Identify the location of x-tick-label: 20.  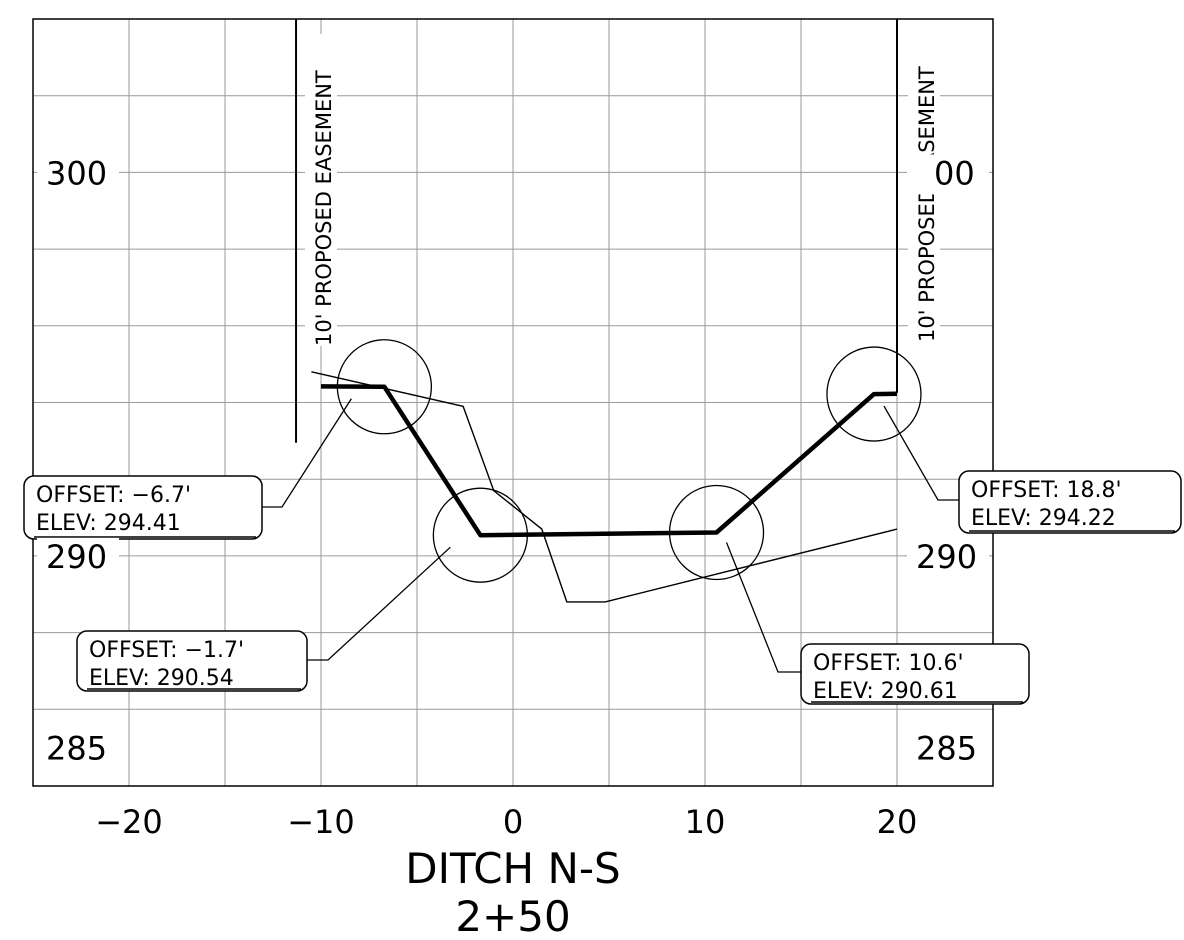
(897, 822).